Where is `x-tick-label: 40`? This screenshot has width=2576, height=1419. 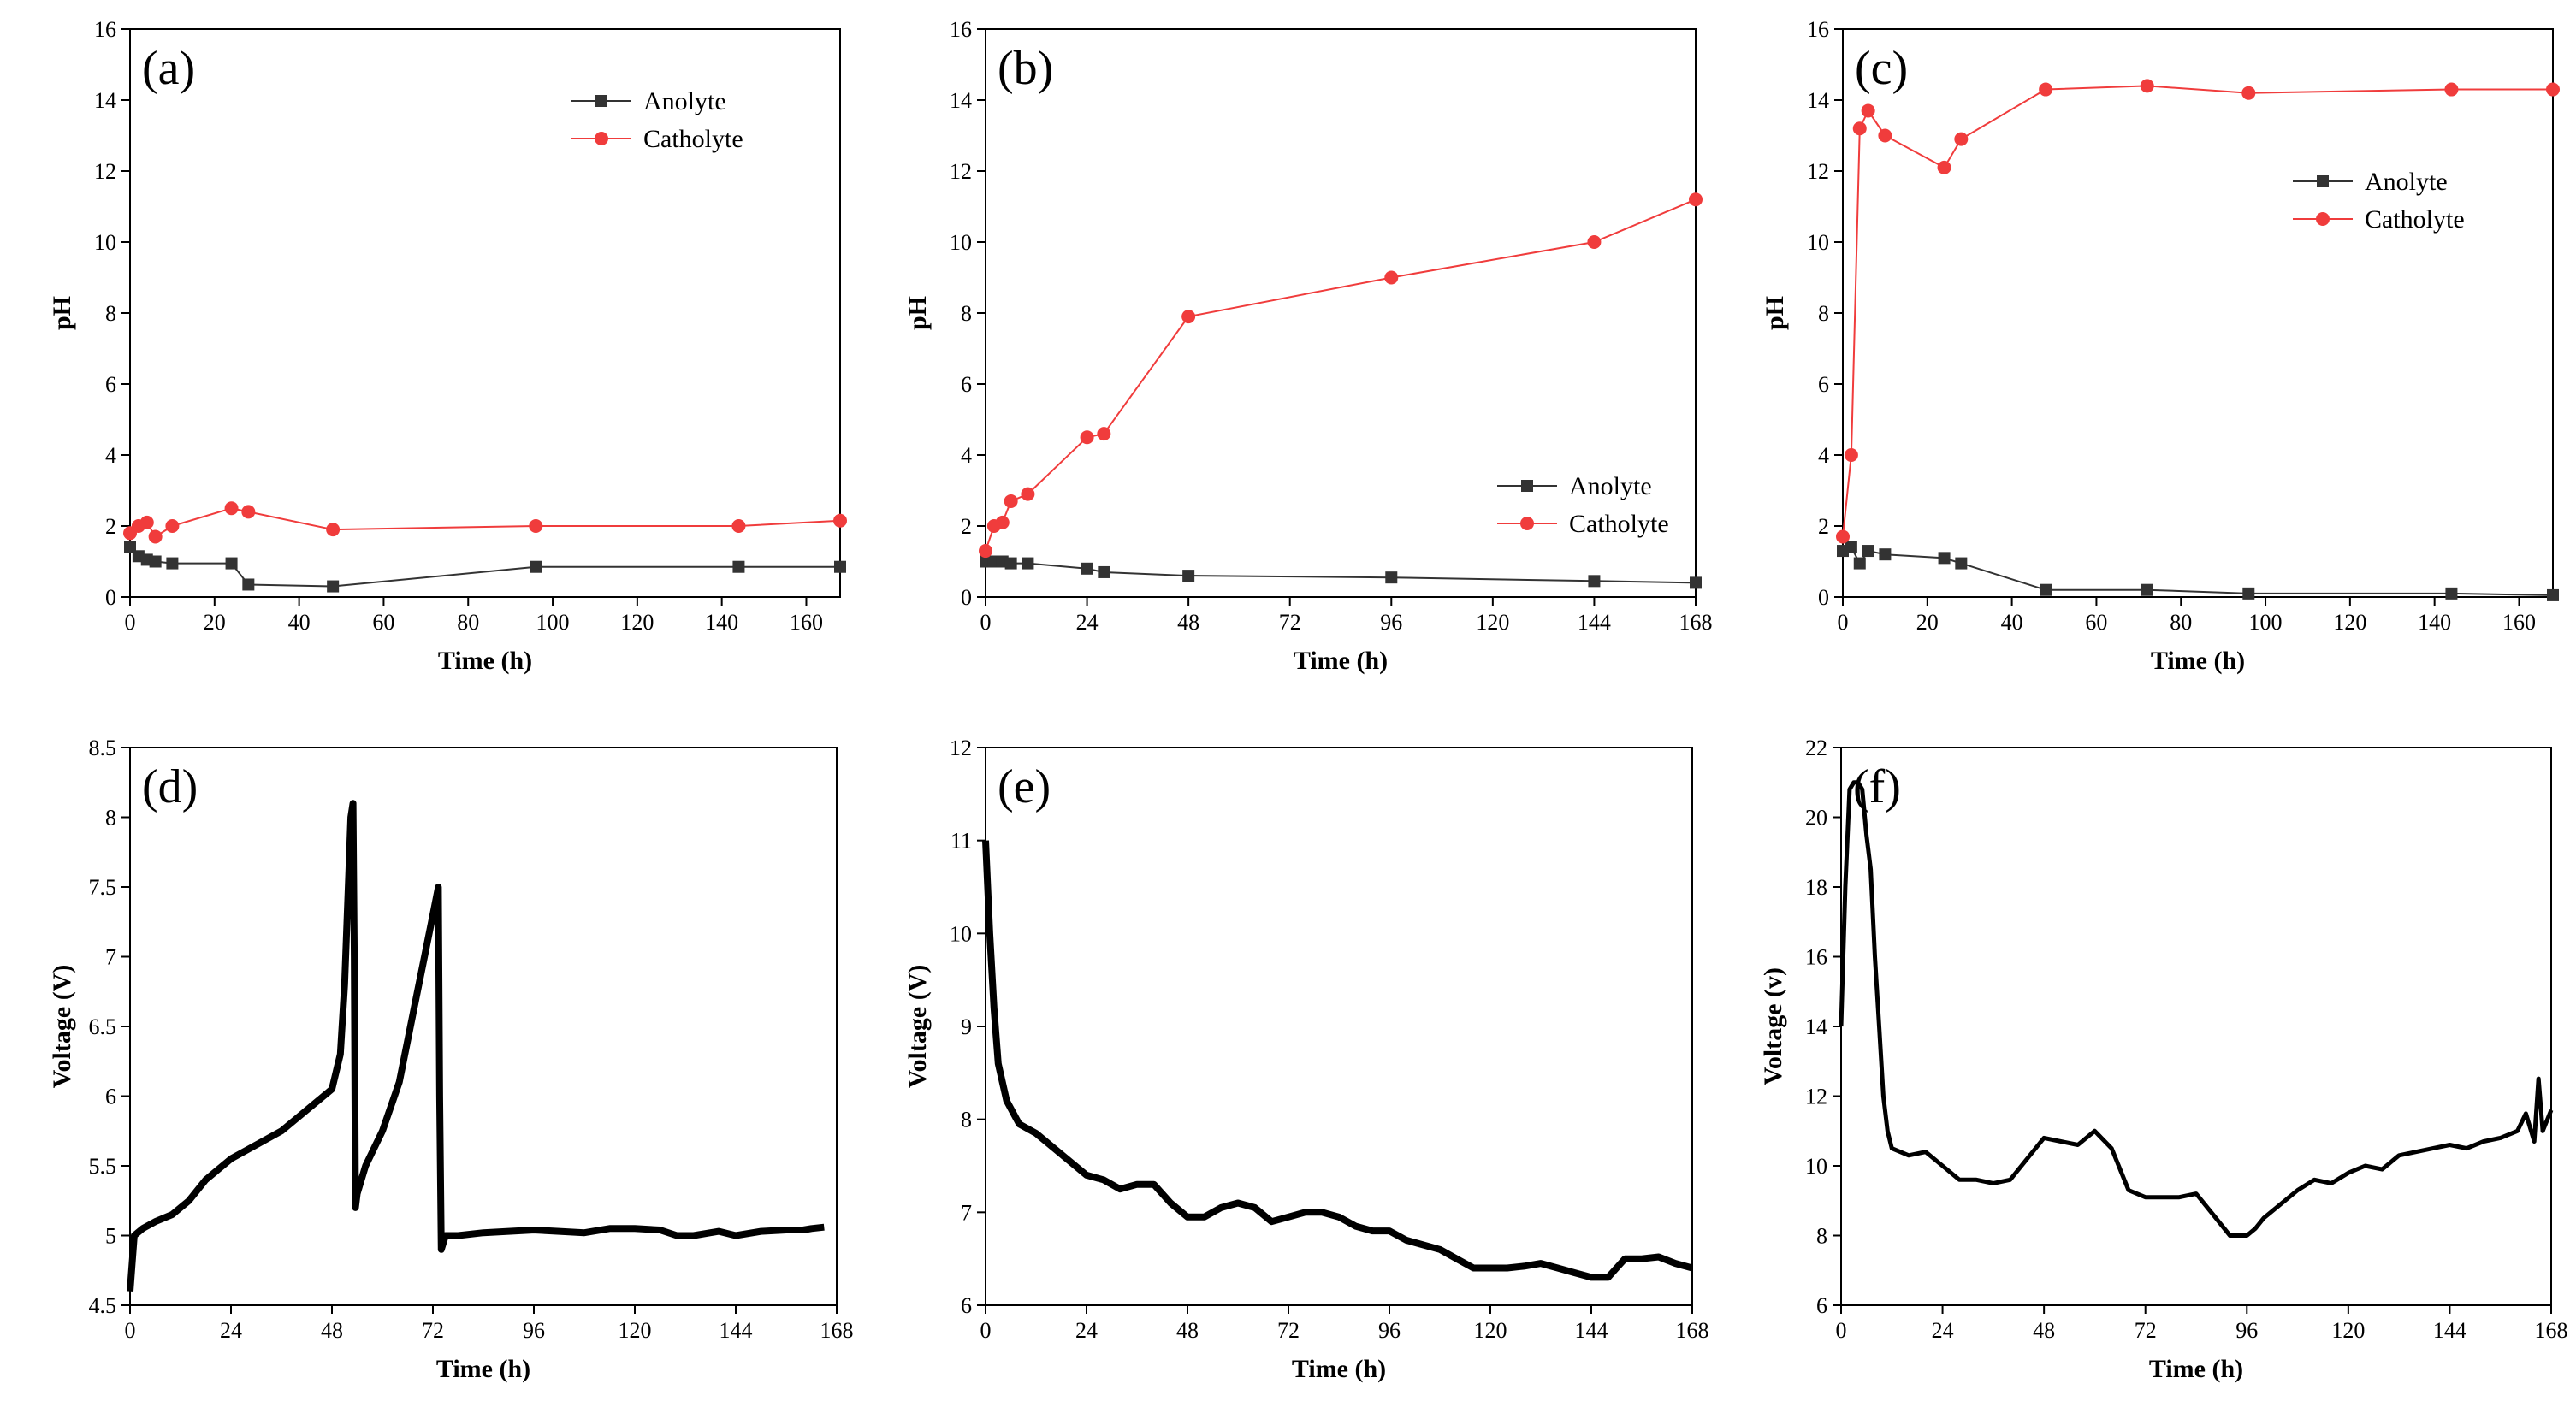
x-tick-label: 40 is located at coordinates (299, 622).